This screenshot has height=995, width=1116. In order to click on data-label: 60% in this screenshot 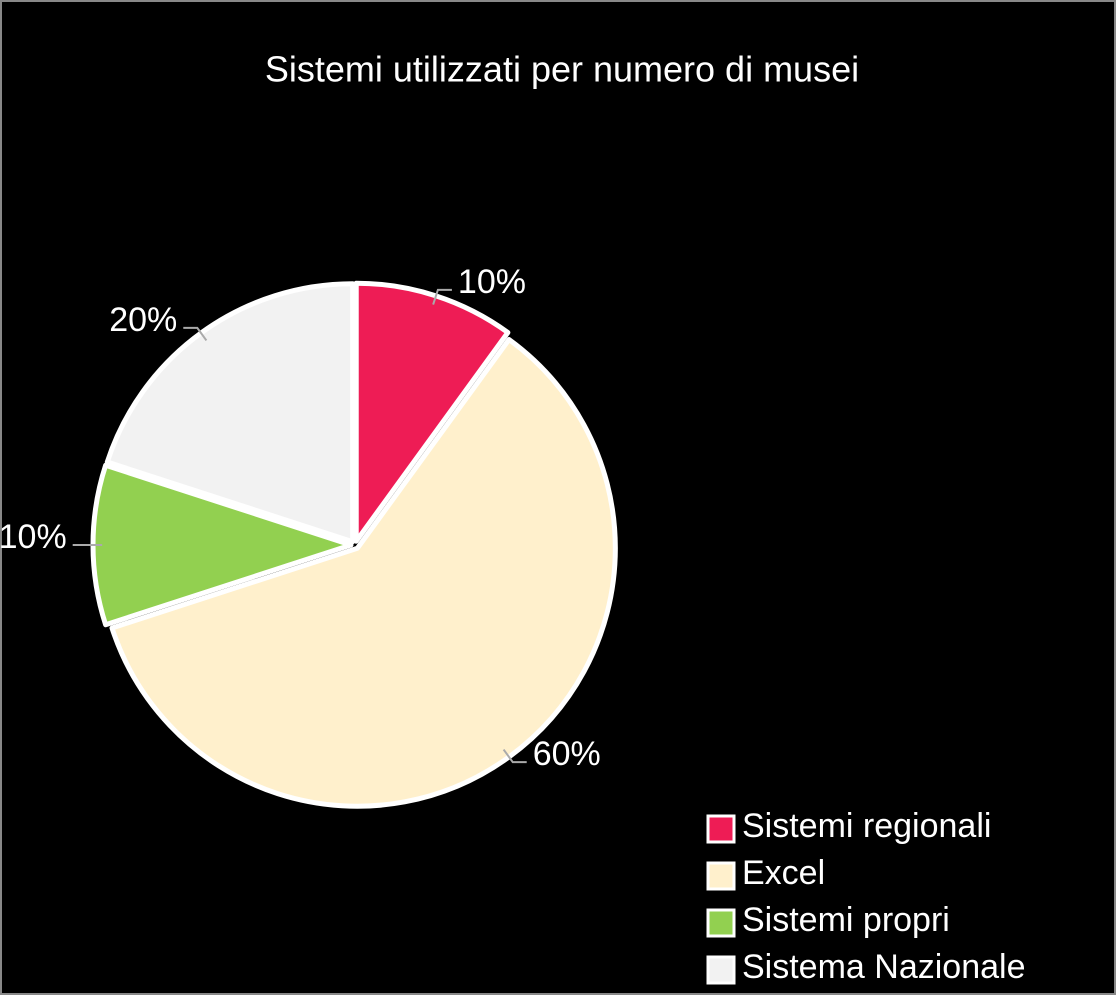, I will do `click(567, 754)`.